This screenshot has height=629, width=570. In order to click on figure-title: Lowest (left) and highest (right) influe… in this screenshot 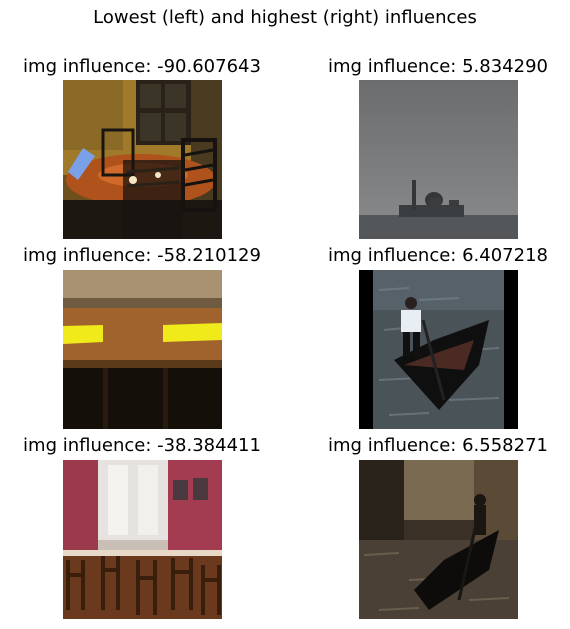, I will do `click(285, 17)`.